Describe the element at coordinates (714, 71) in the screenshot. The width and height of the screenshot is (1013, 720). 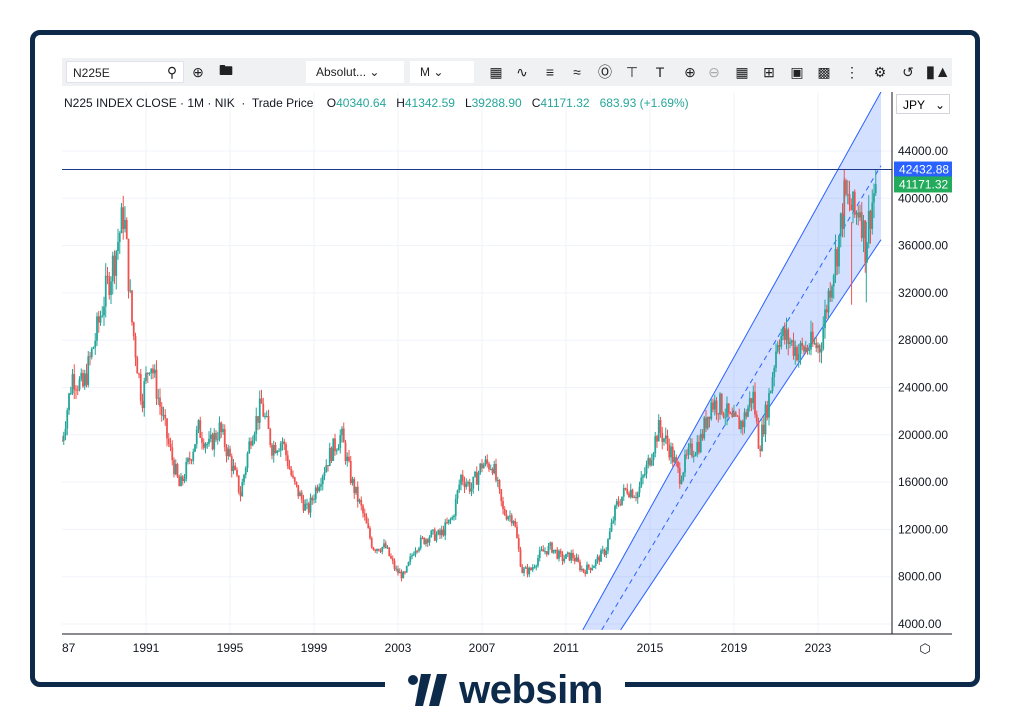
I see `zoom-out-icon: ⊖` at that location.